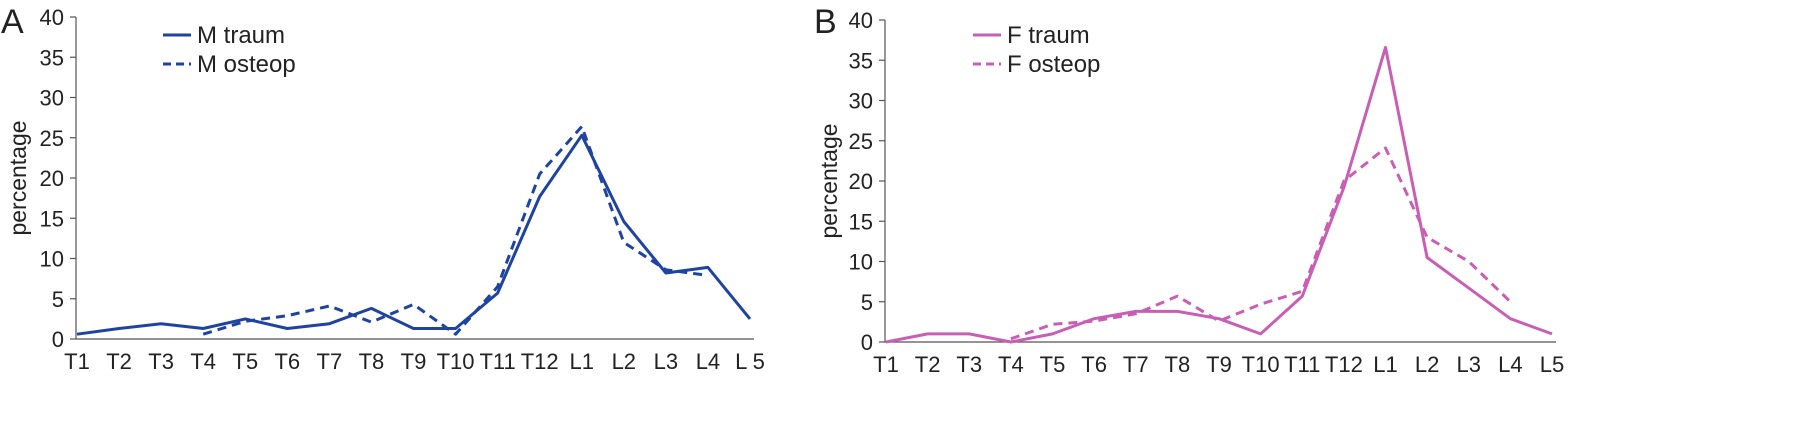 This screenshot has width=1816, height=440. I want to click on legend-label: M osteop, so click(246, 64).